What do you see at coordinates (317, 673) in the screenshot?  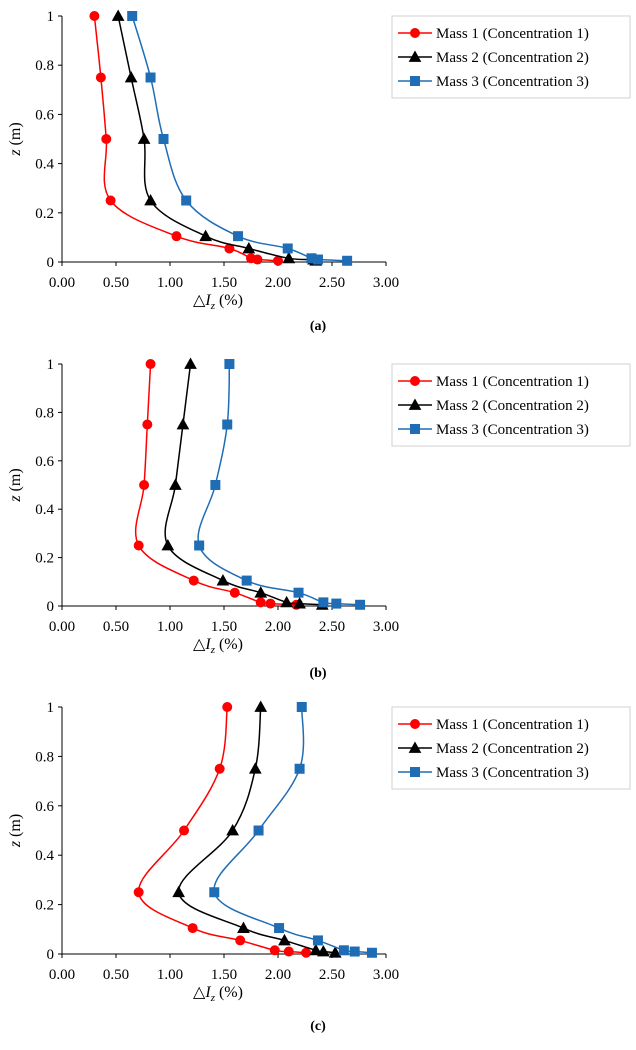 I see `panel-label: (b)` at bounding box center [317, 673].